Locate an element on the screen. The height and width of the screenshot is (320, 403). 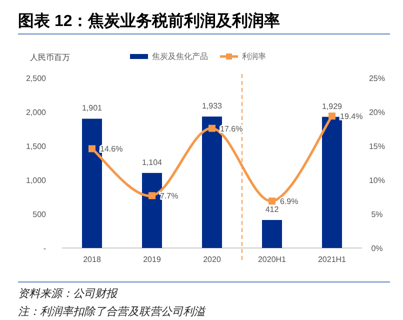
y2-tick-label: 5% is located at coordinates (377, 214).